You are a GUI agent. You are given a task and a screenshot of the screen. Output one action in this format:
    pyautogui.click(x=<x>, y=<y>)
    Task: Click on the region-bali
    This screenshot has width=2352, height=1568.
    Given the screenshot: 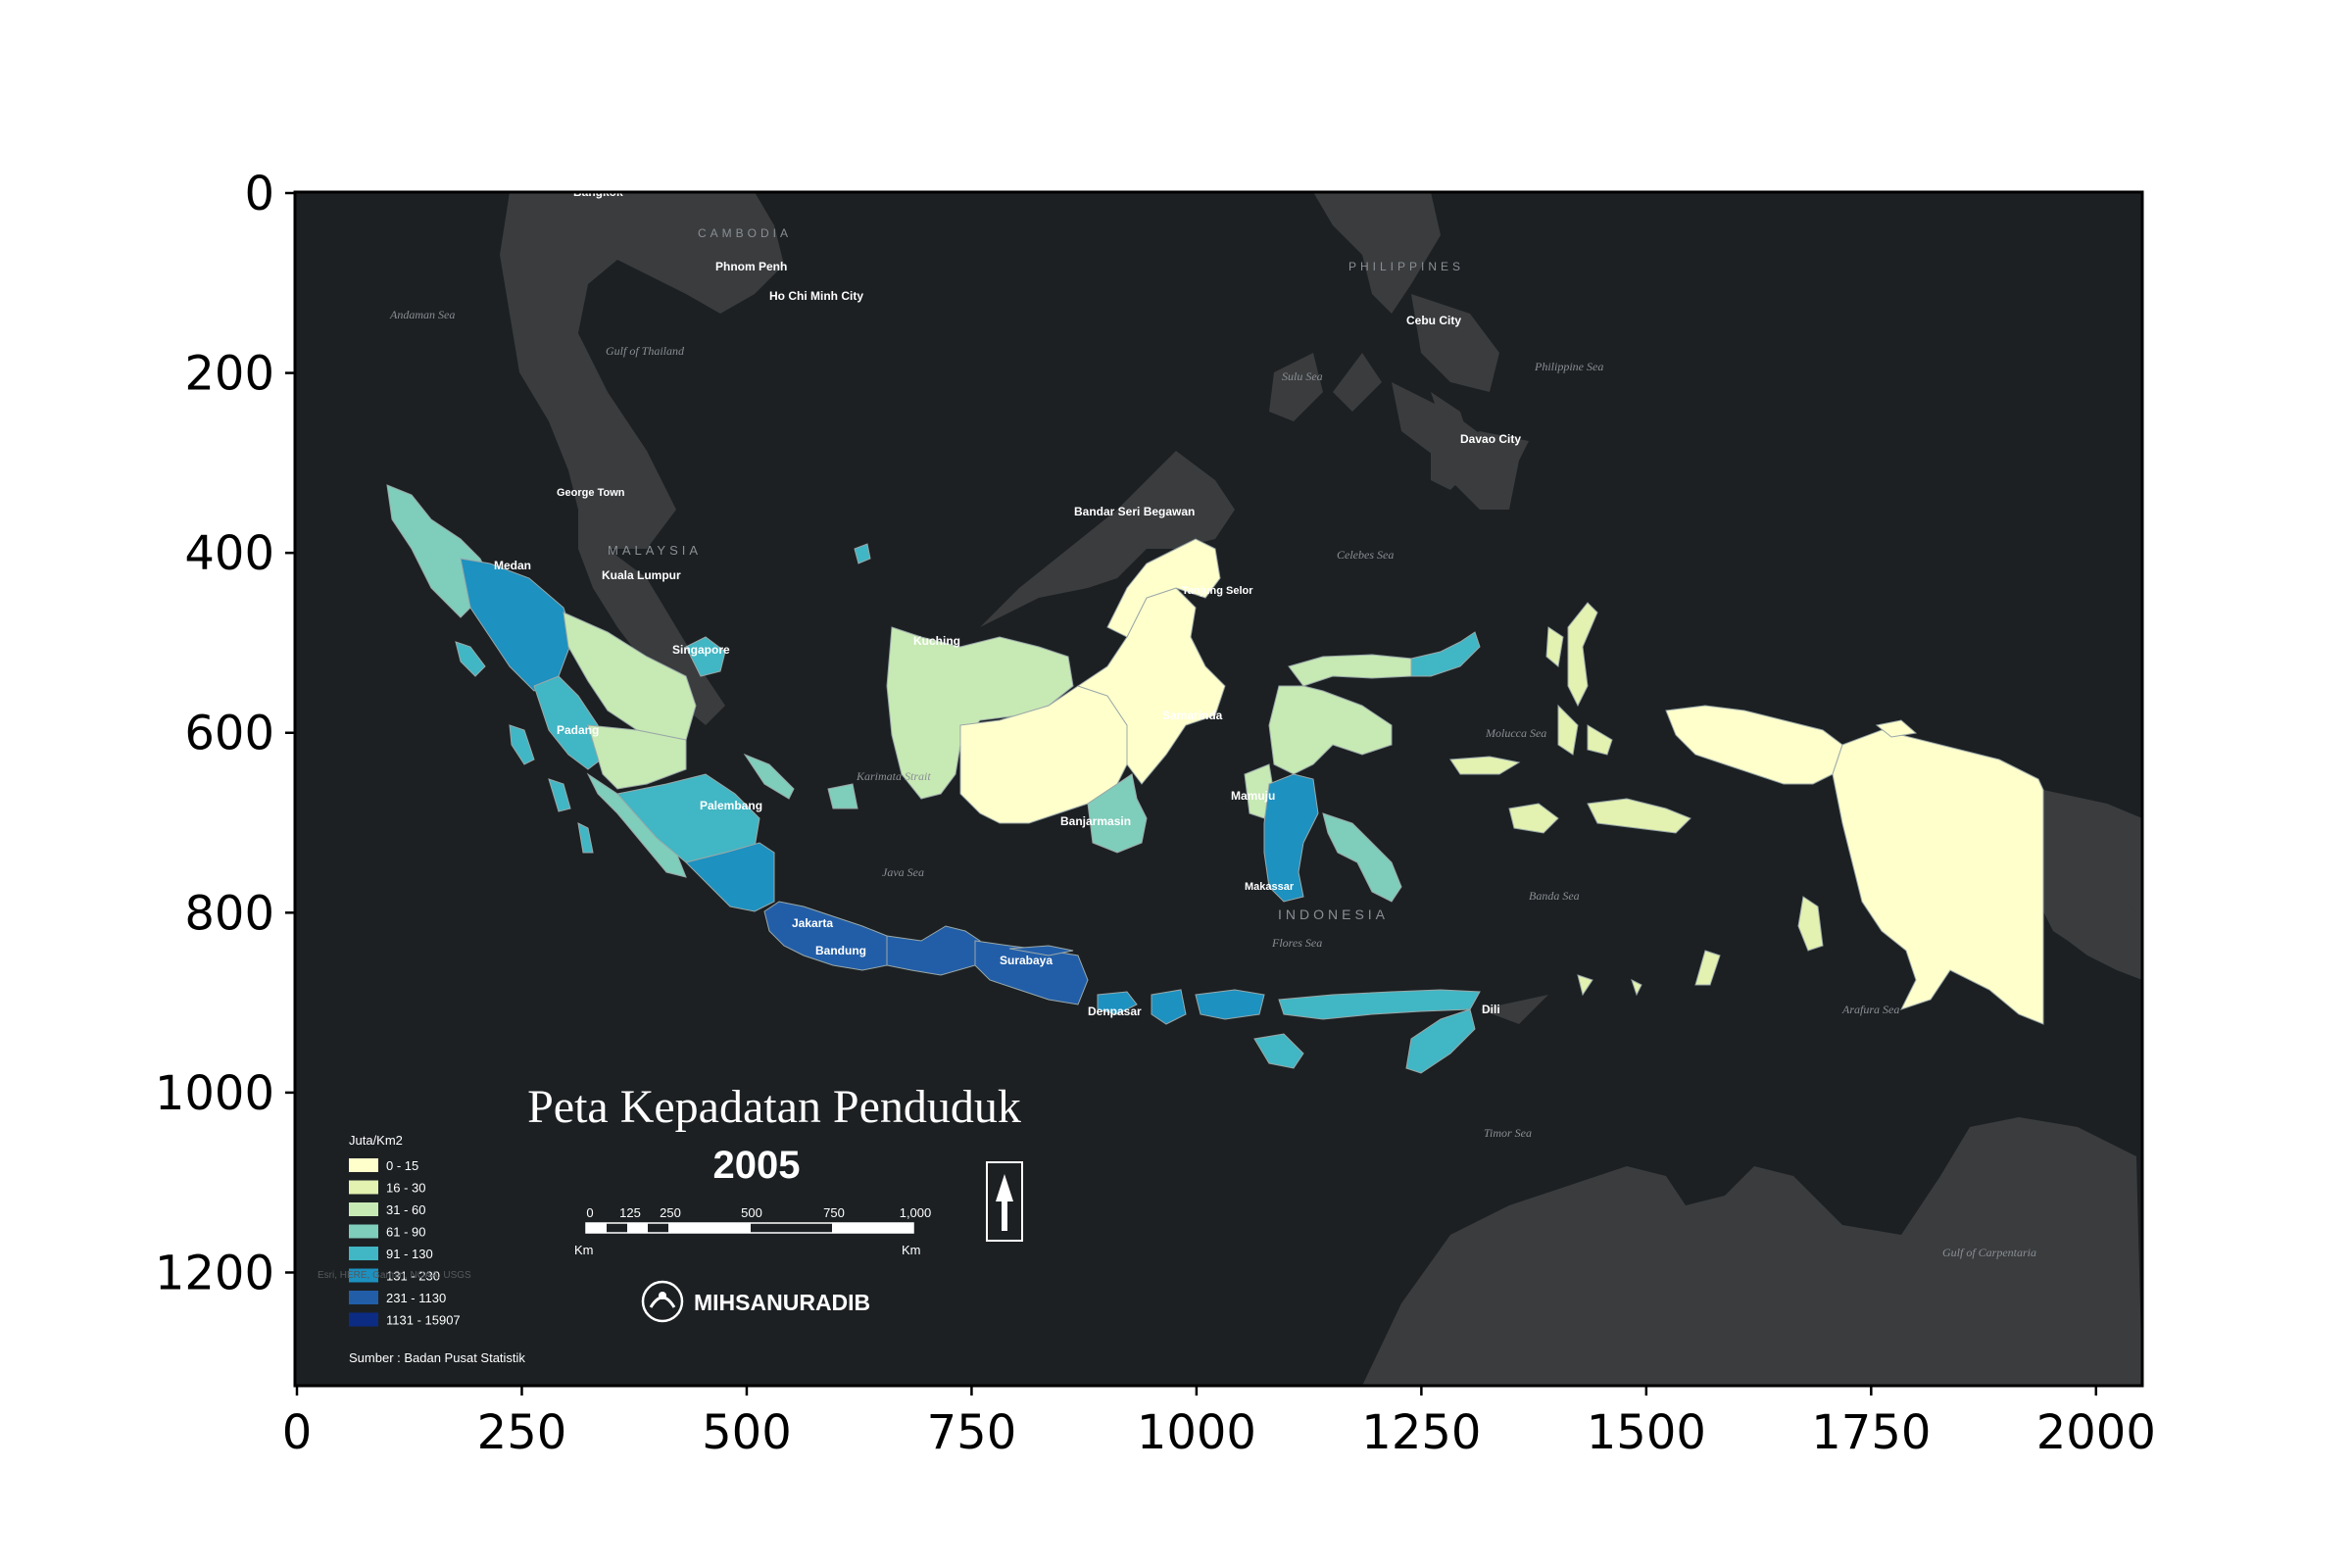 What is the action you would take?
    pyautogui.click(x=1117, y=1003)
    